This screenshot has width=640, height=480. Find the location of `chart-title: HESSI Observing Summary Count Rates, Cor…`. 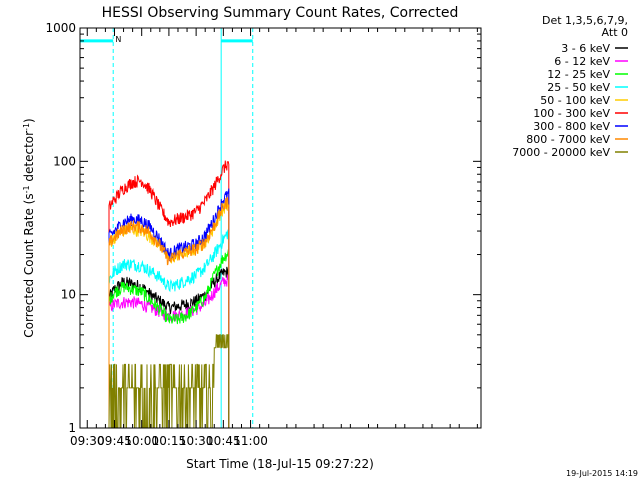

chart-title: HESSI Observing Summary Count Rates, Cor… is located at coordinates (280, 13).